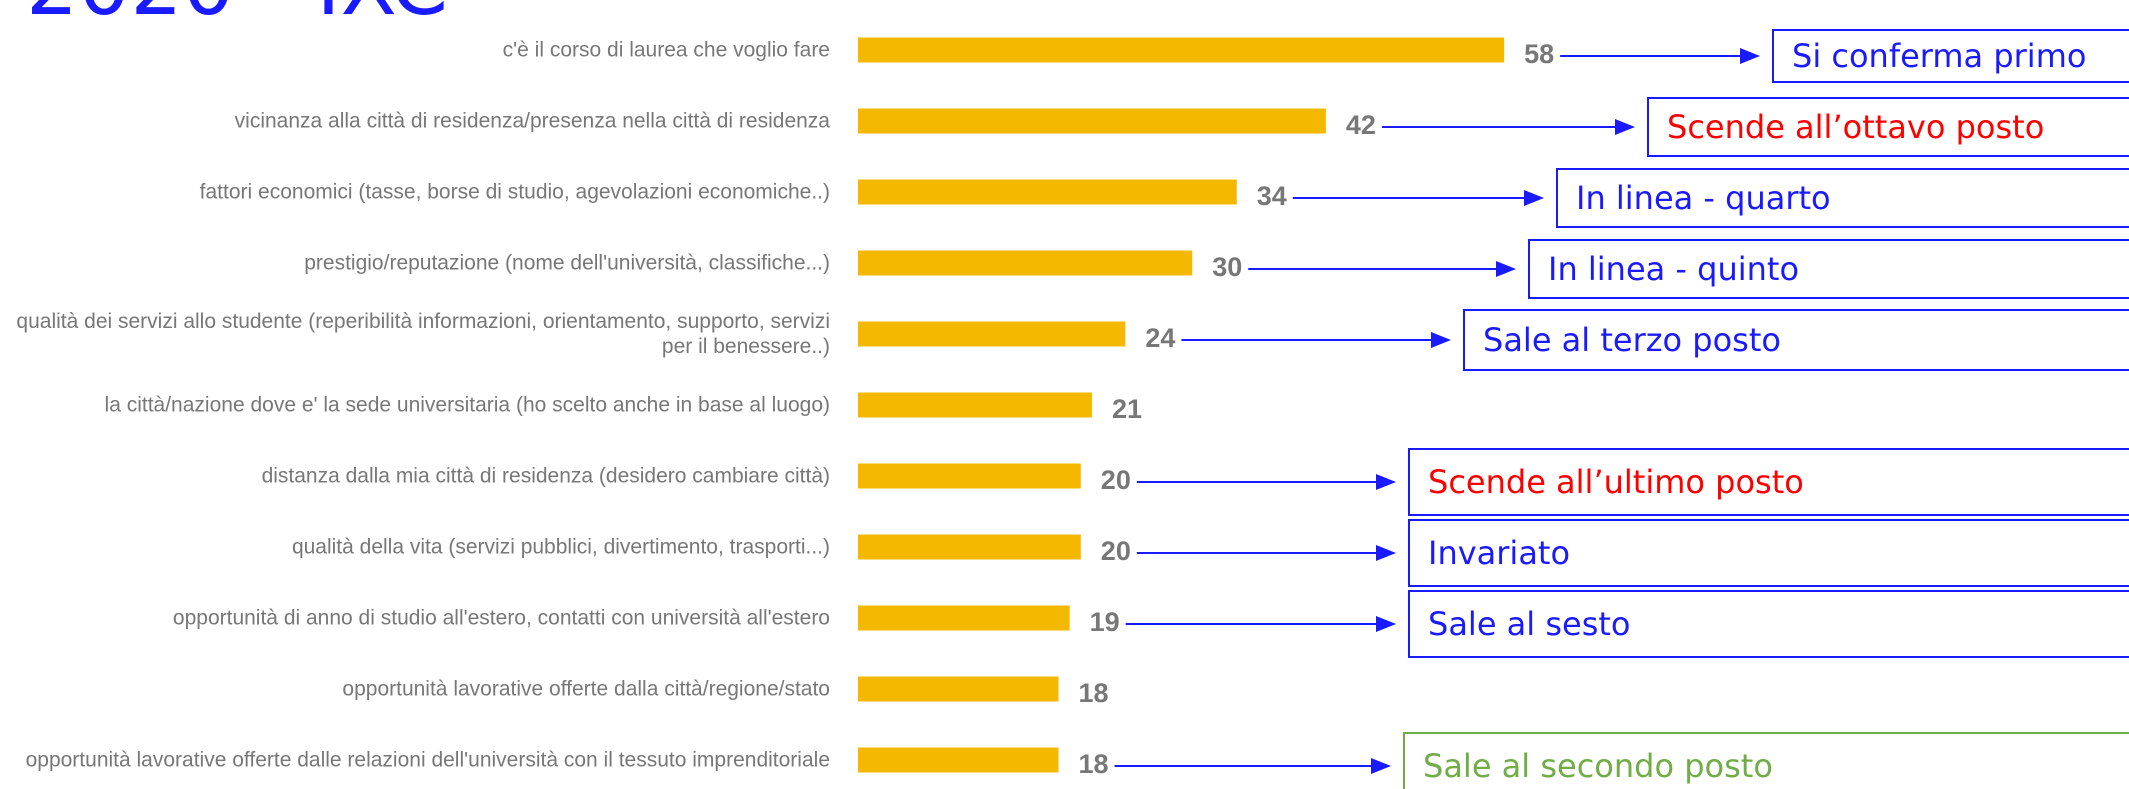 The width and height of the screenshot is (2129, 789). What do you see at coordinates (1796, 340) in the screenshot?
I see `annotation-box: Sale al terzo posto` at bounding box center [1796, 340].